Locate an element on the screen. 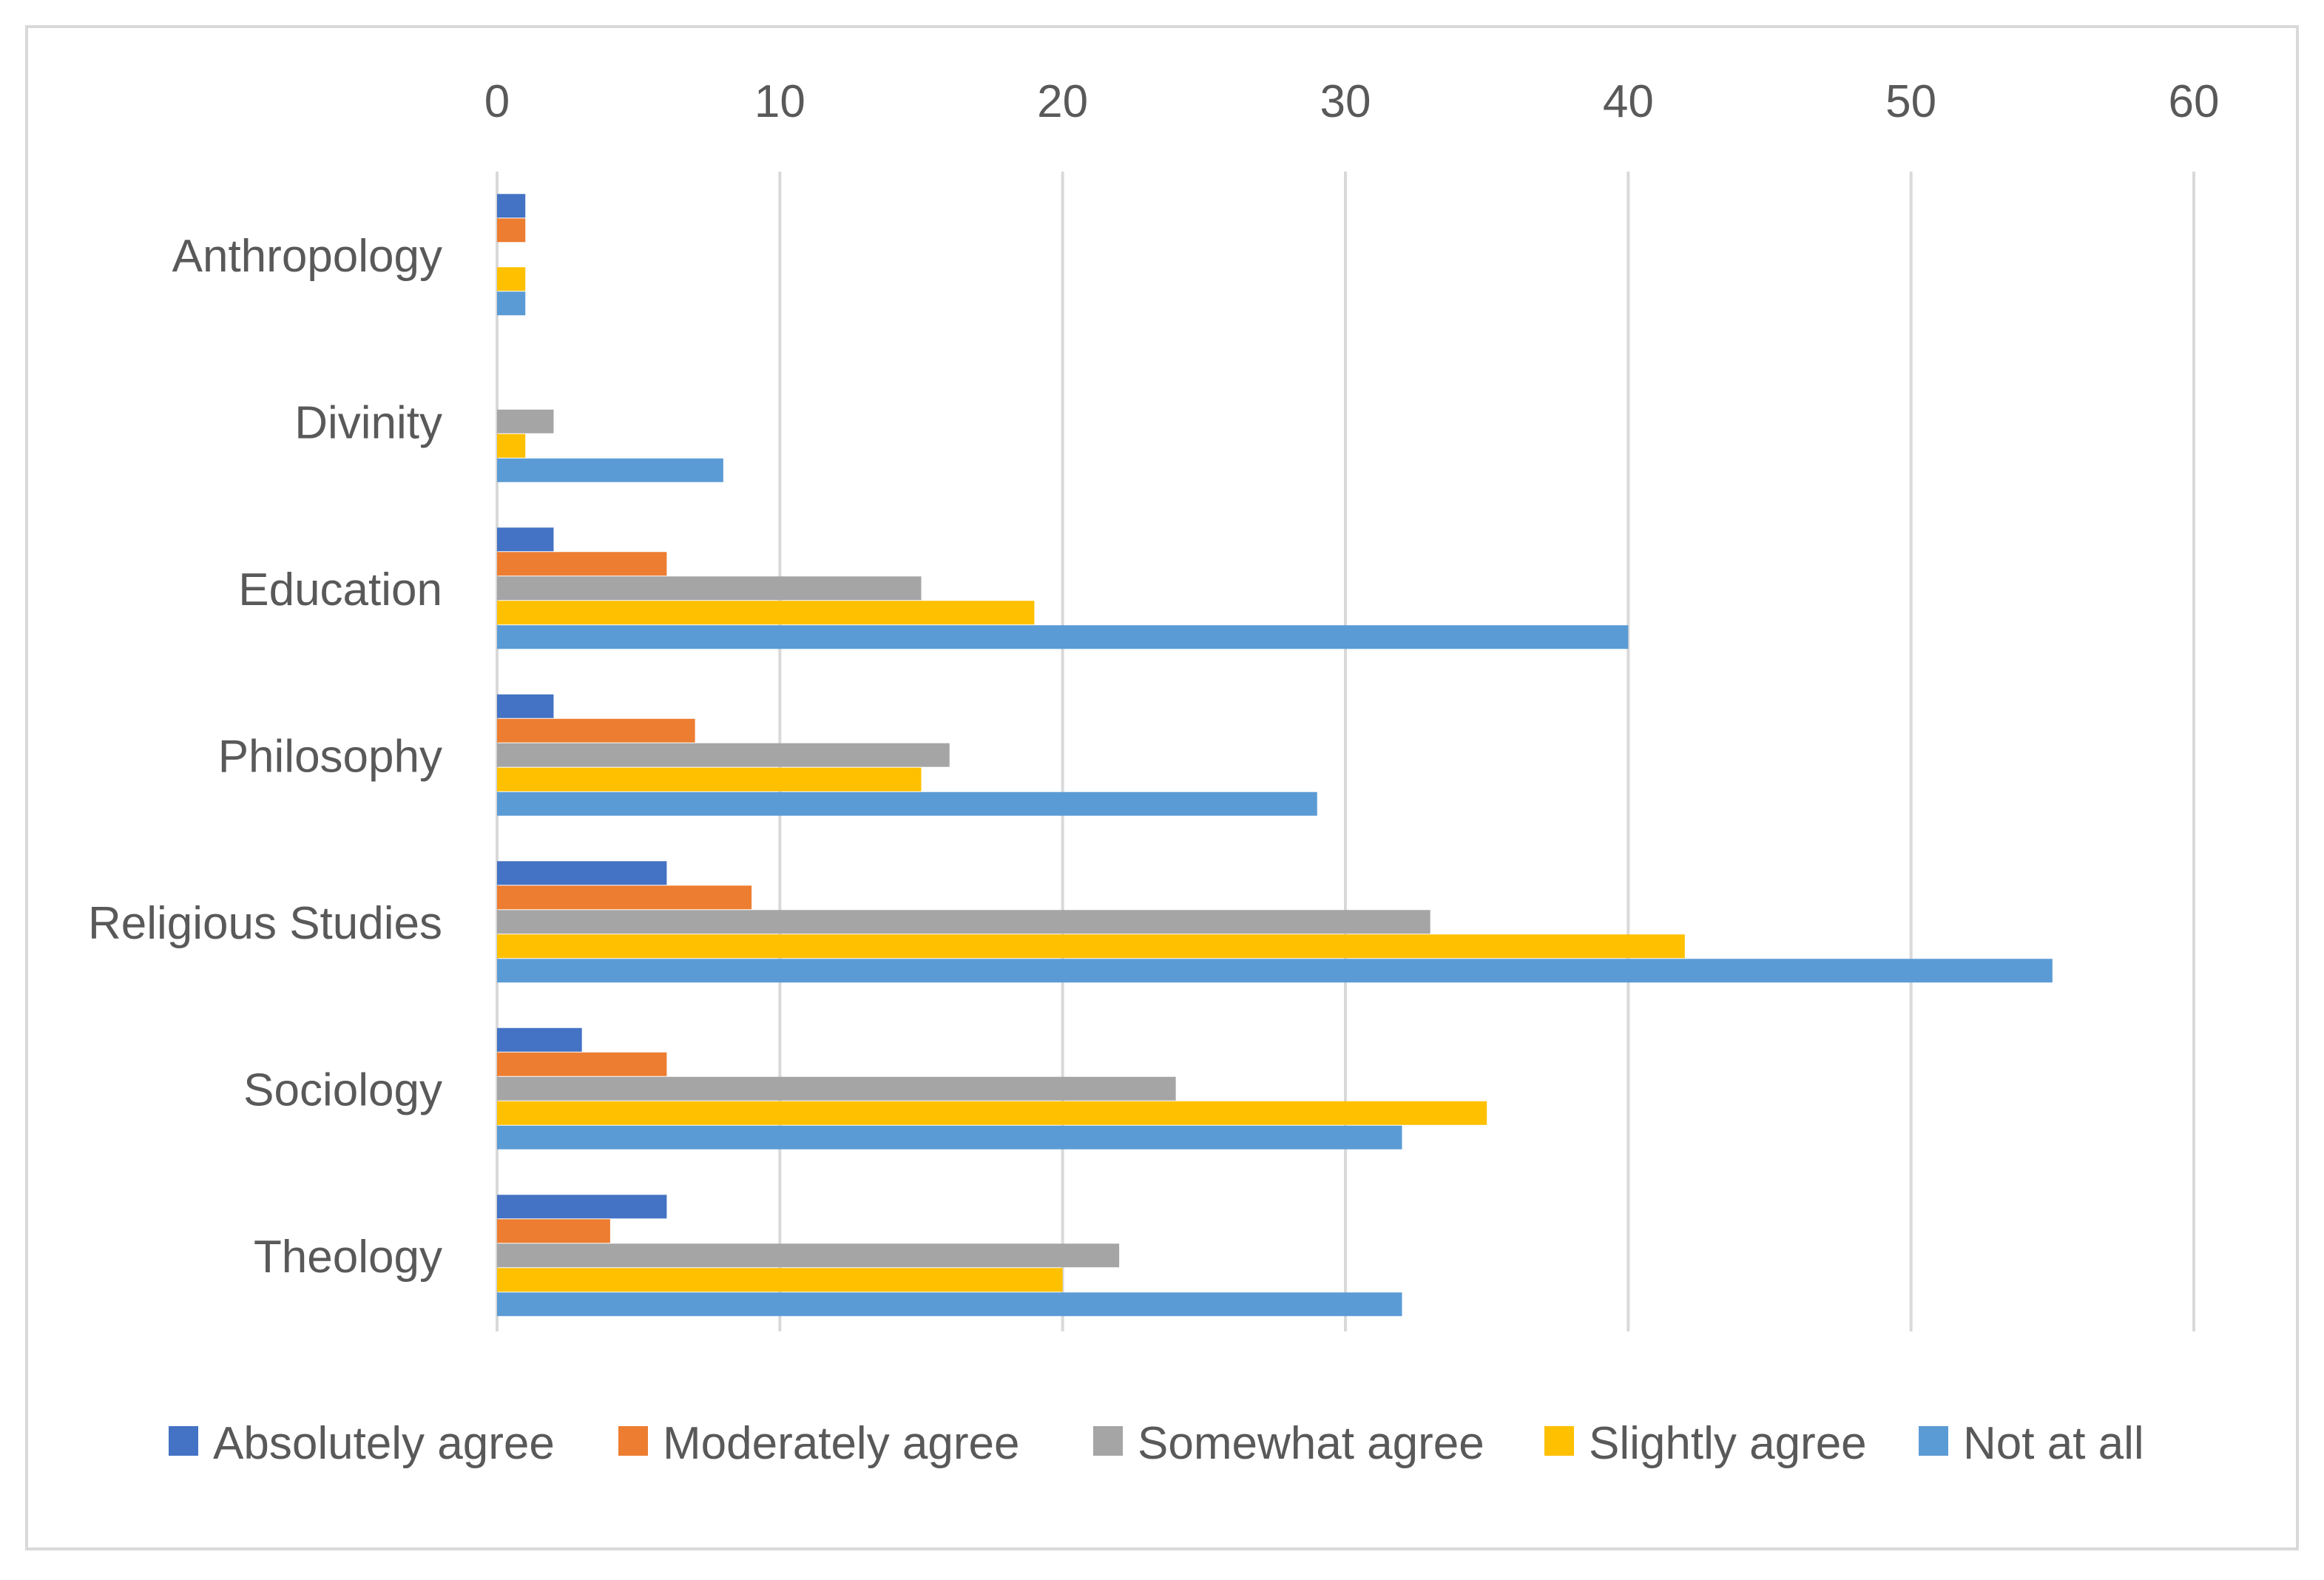  category-label: Theology is located at coordinates (348, 1258).